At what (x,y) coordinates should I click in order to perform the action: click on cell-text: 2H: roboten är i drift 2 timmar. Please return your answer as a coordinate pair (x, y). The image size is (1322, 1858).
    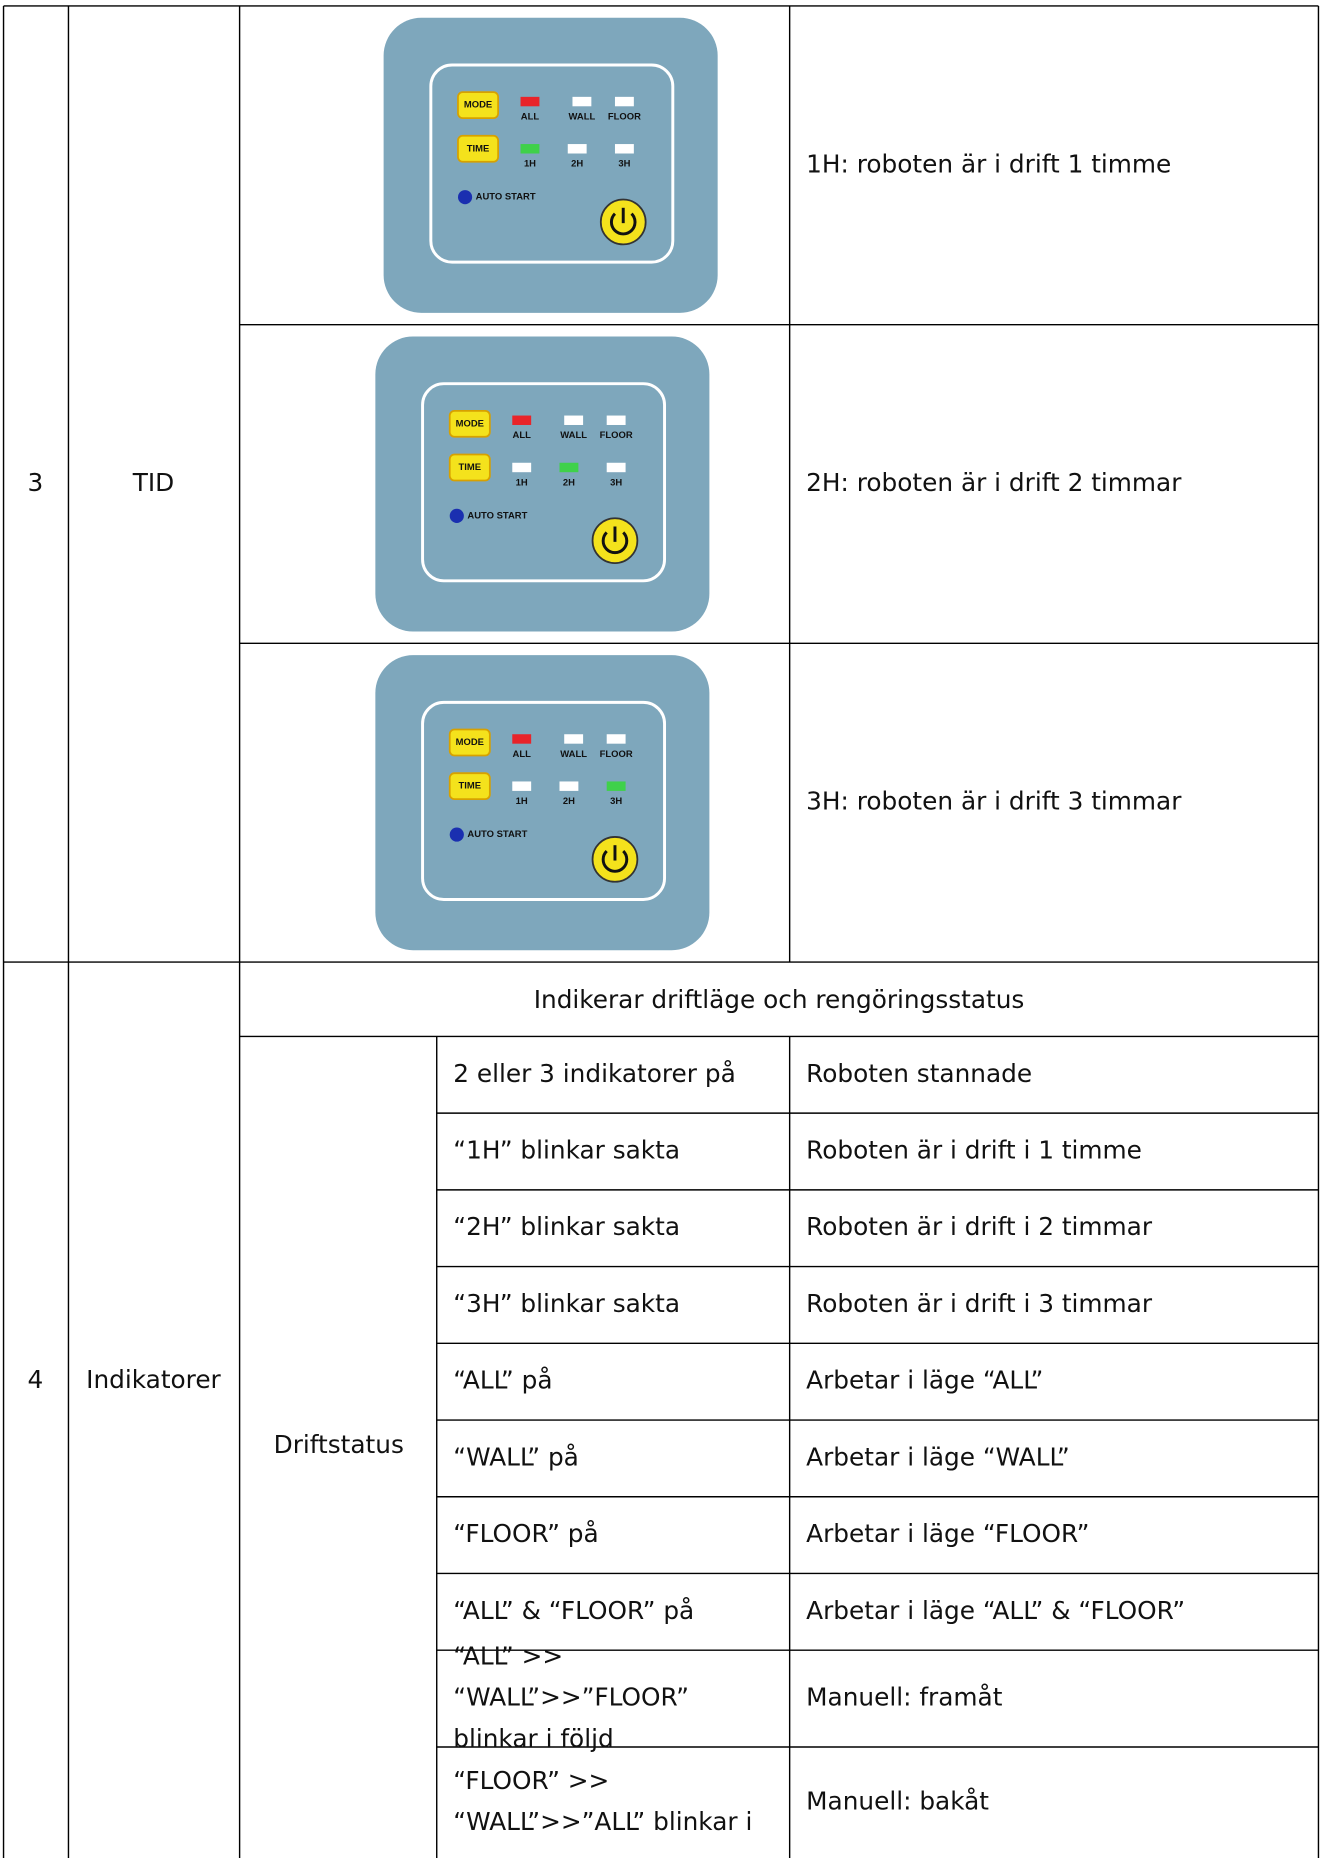
    Looking at the image, I should click on (994, 482).